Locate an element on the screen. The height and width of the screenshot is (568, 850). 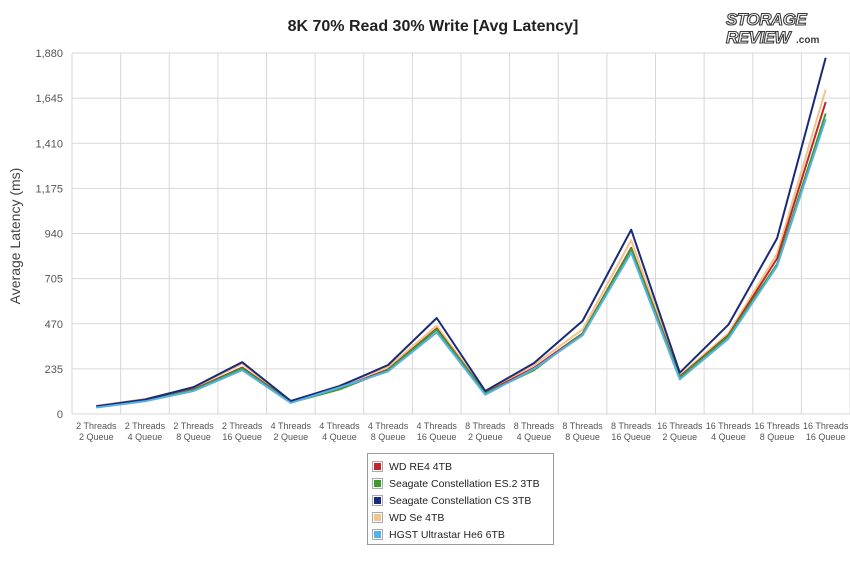
y-tick-label: 470 is located at coordinates (54, 325).